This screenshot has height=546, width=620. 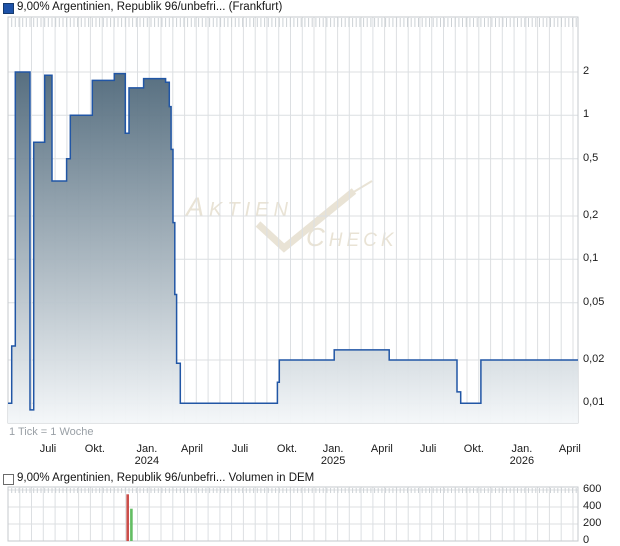 I want to click on volume-y-tick-label: 400, so click(x=592, y=506).